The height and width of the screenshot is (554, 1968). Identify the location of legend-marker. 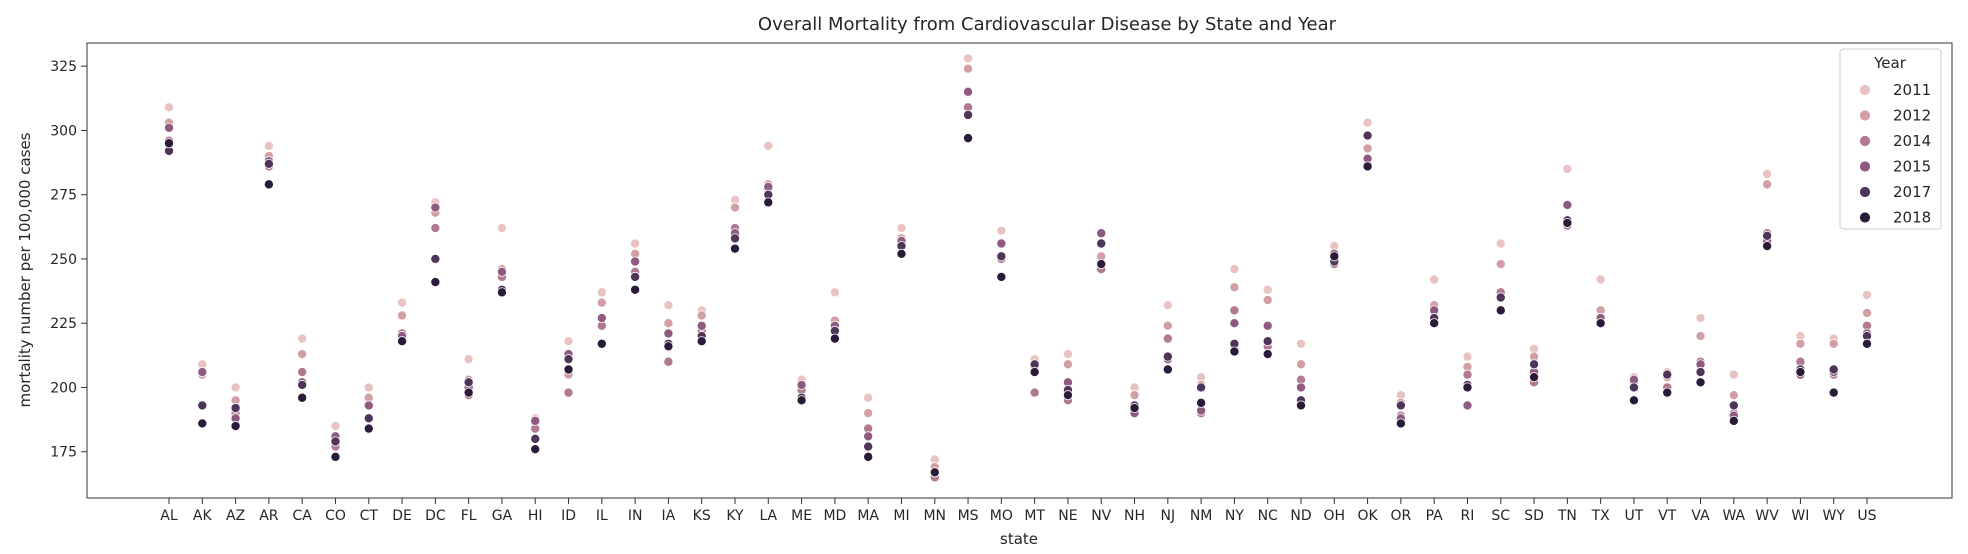
(1865, 192).